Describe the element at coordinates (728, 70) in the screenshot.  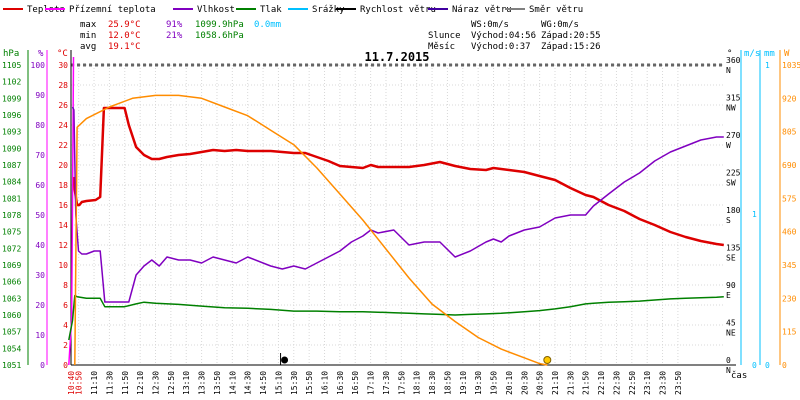
I see `wdir-dir-label: N` at that location.